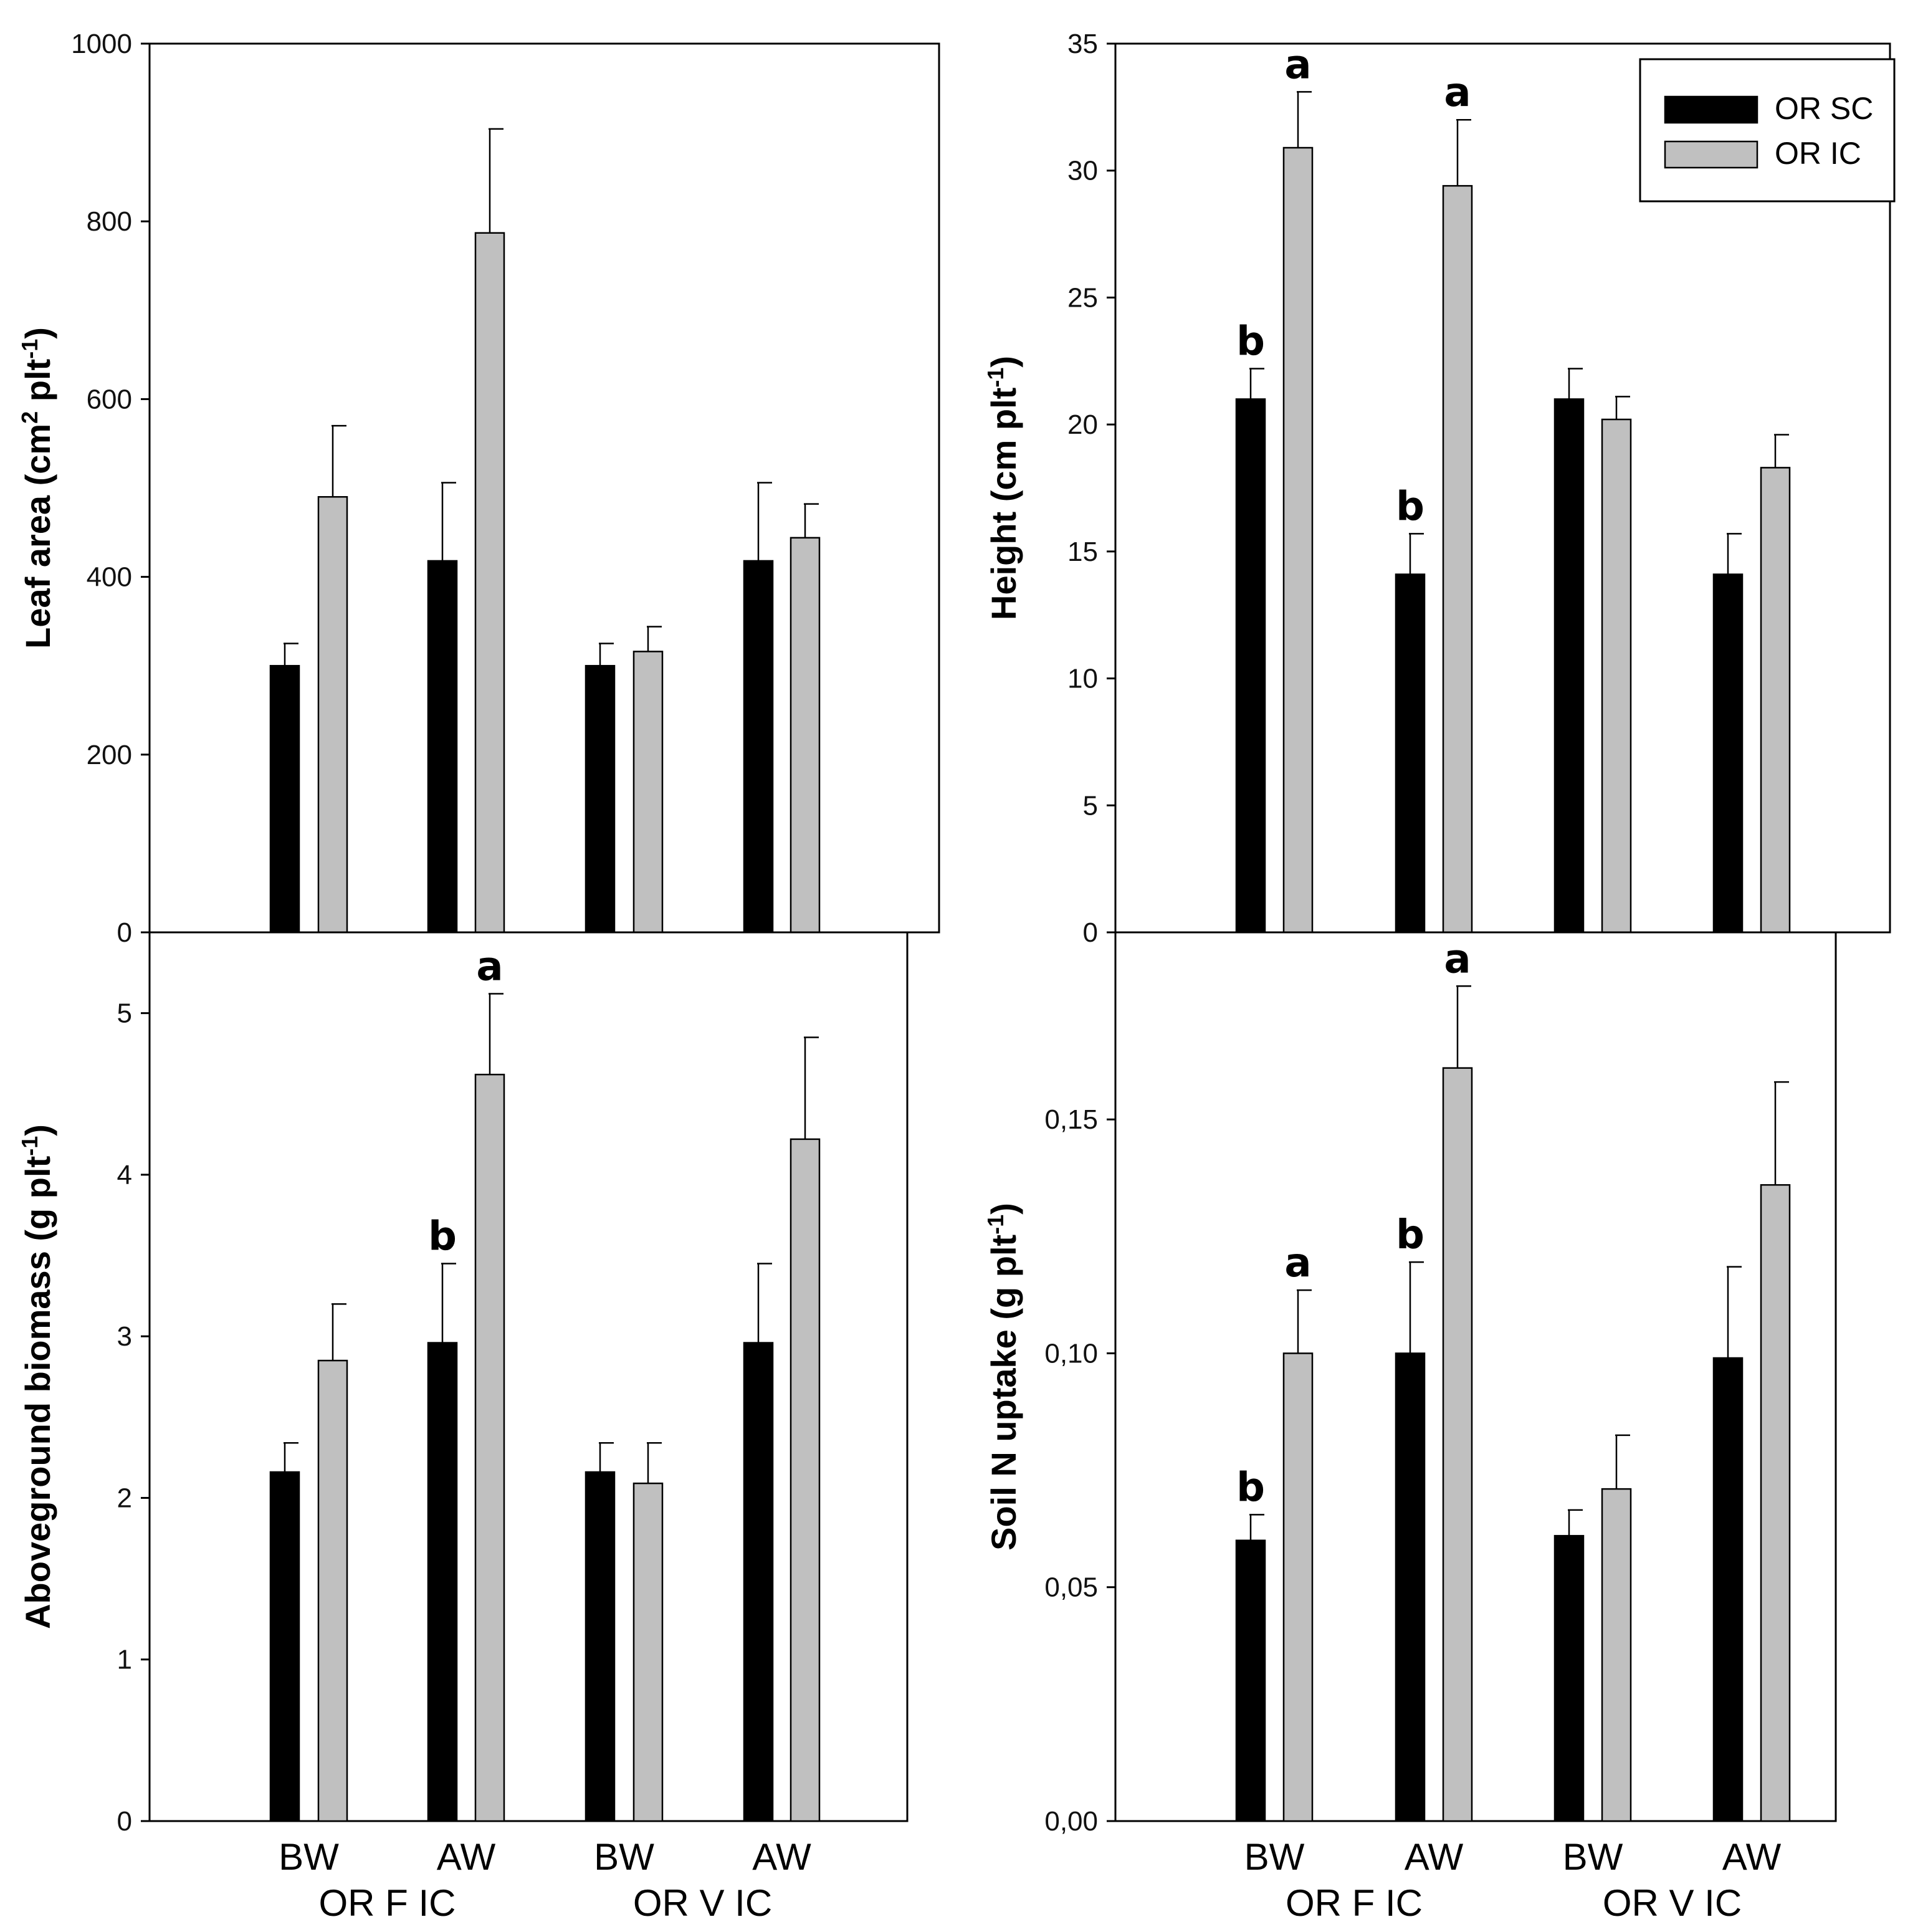 This screenshot has height=1932, width=1923. I want to click on y-tick-label: 30, so click(1082, 171).